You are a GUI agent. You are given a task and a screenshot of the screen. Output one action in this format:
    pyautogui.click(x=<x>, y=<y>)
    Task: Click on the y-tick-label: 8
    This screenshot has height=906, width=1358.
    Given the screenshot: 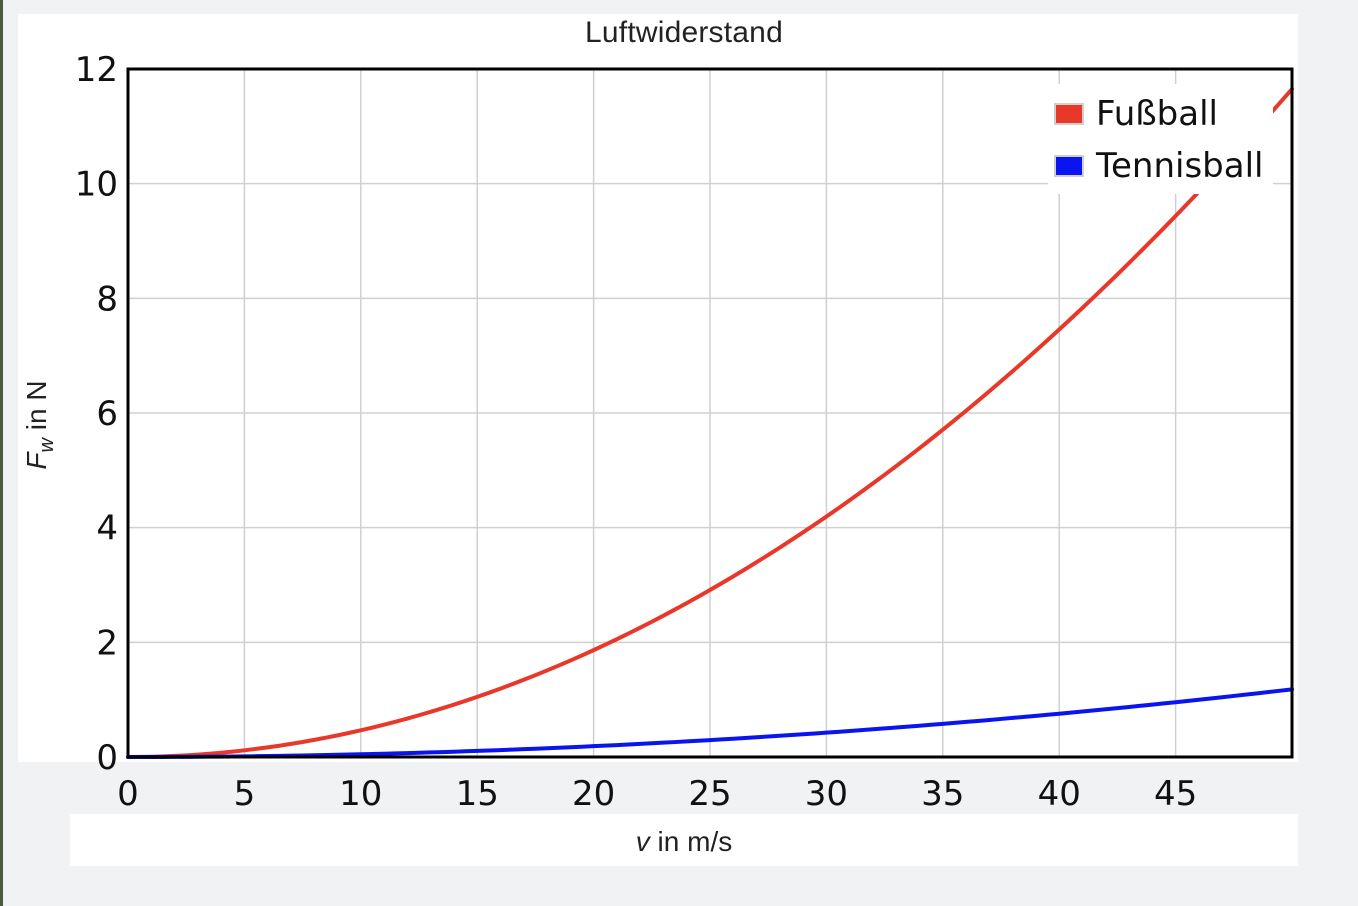 What is the action you would take?
    pyautogui.click(x=107, y=299)
    